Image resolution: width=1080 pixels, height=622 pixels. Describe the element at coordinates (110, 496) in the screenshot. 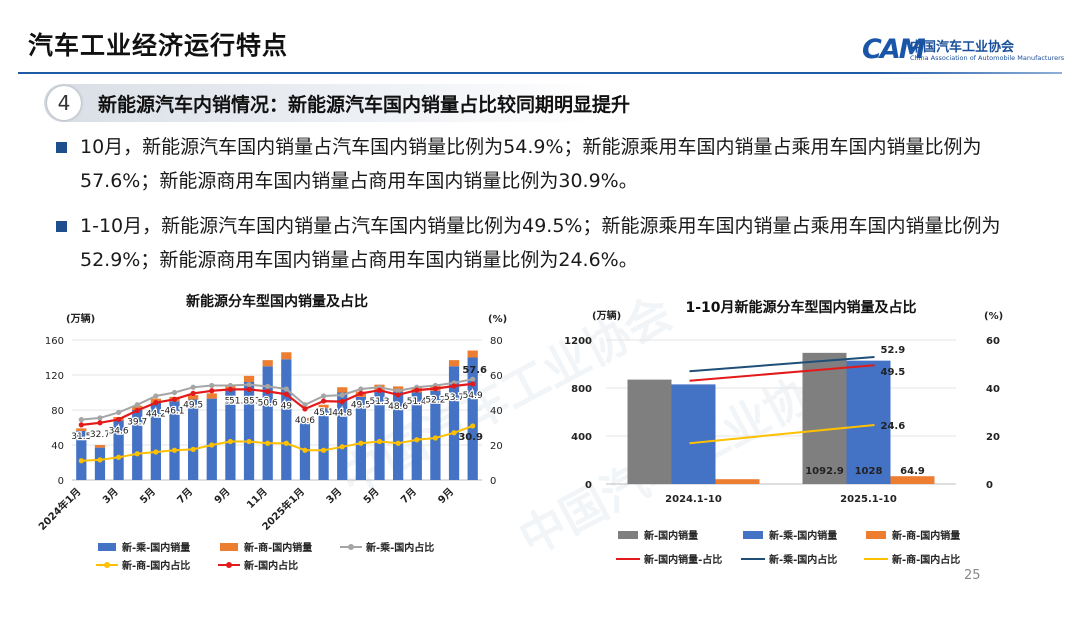

I see `x-tick-label: 3月` at that location.